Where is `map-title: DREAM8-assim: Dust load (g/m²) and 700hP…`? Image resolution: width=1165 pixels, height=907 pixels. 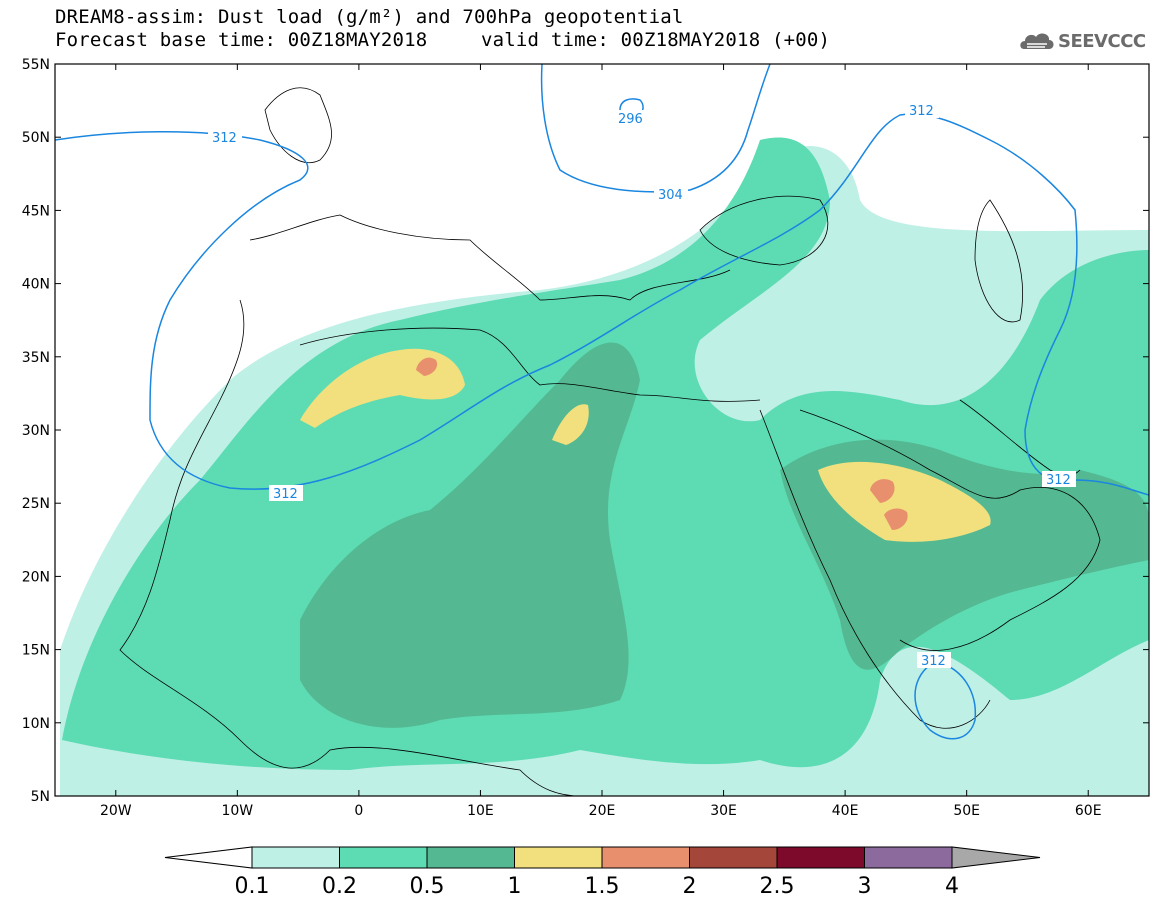 map-title: DREAM8-assim: Dust load (g/m²) and 700hP… is located at coordinates (369, 17).